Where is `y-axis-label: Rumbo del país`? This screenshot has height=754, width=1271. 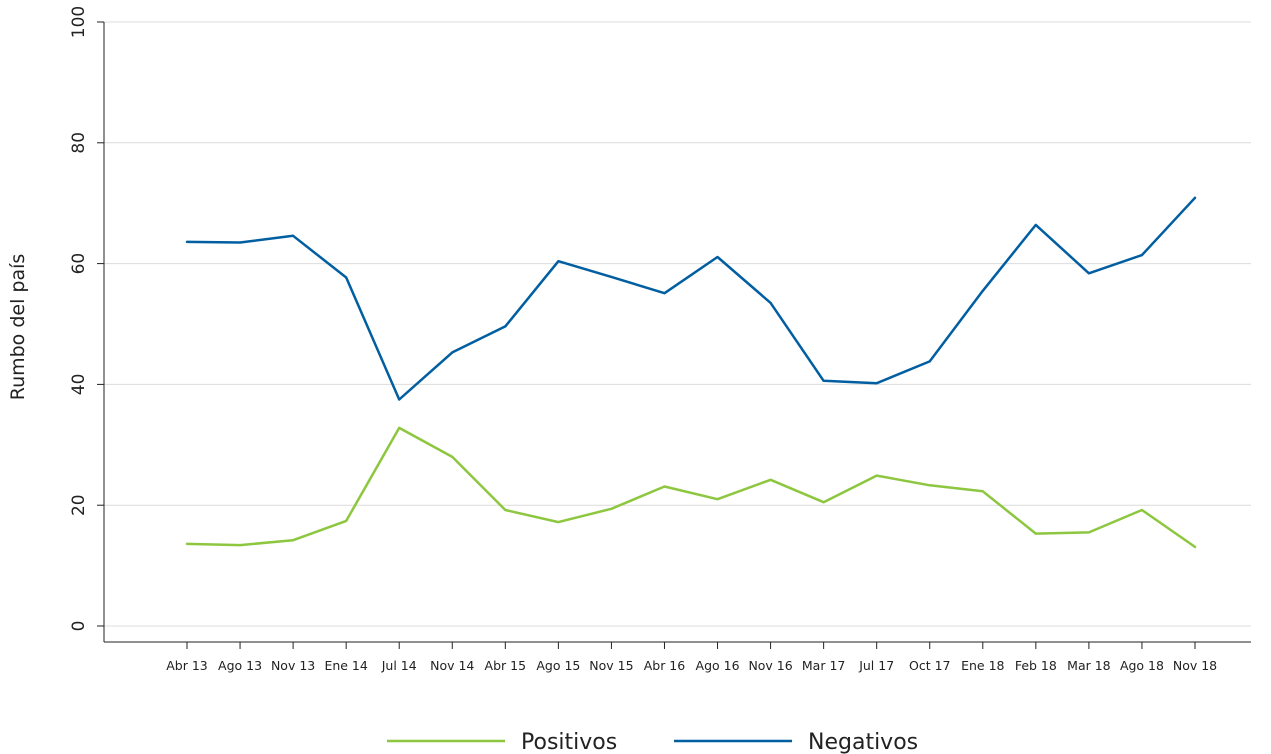
y-axis-label: Rumbo del país is located at coordinates (18, 327).